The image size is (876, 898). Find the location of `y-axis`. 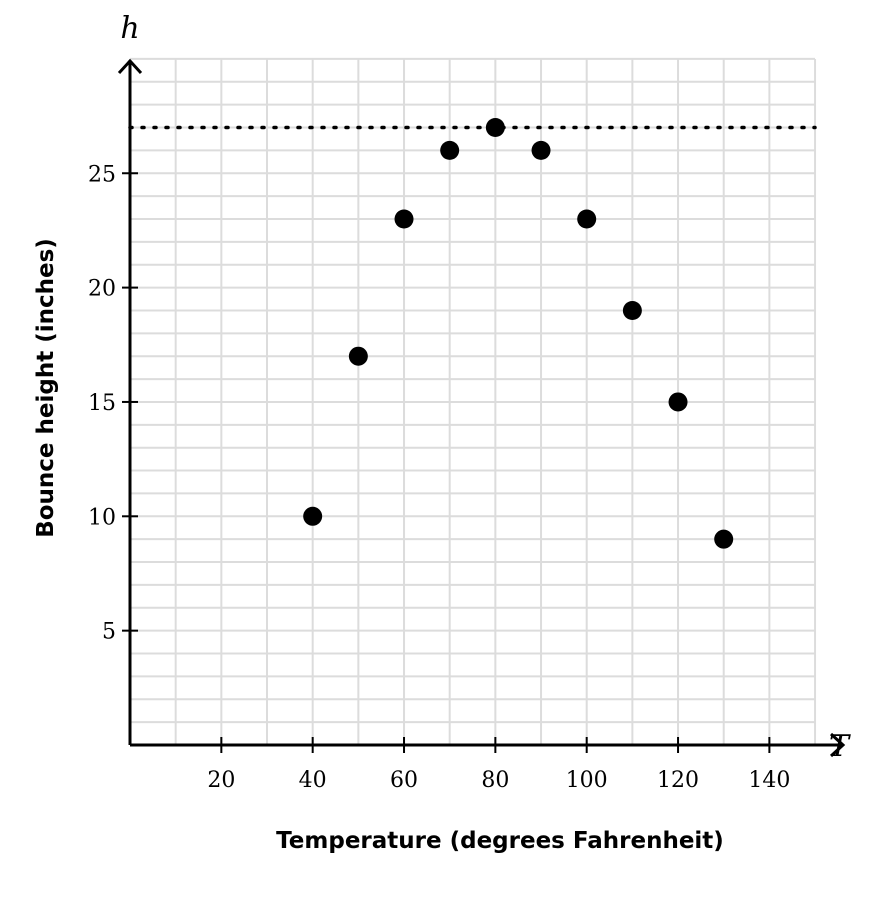

y-axis is located at coordinates (130, 401).